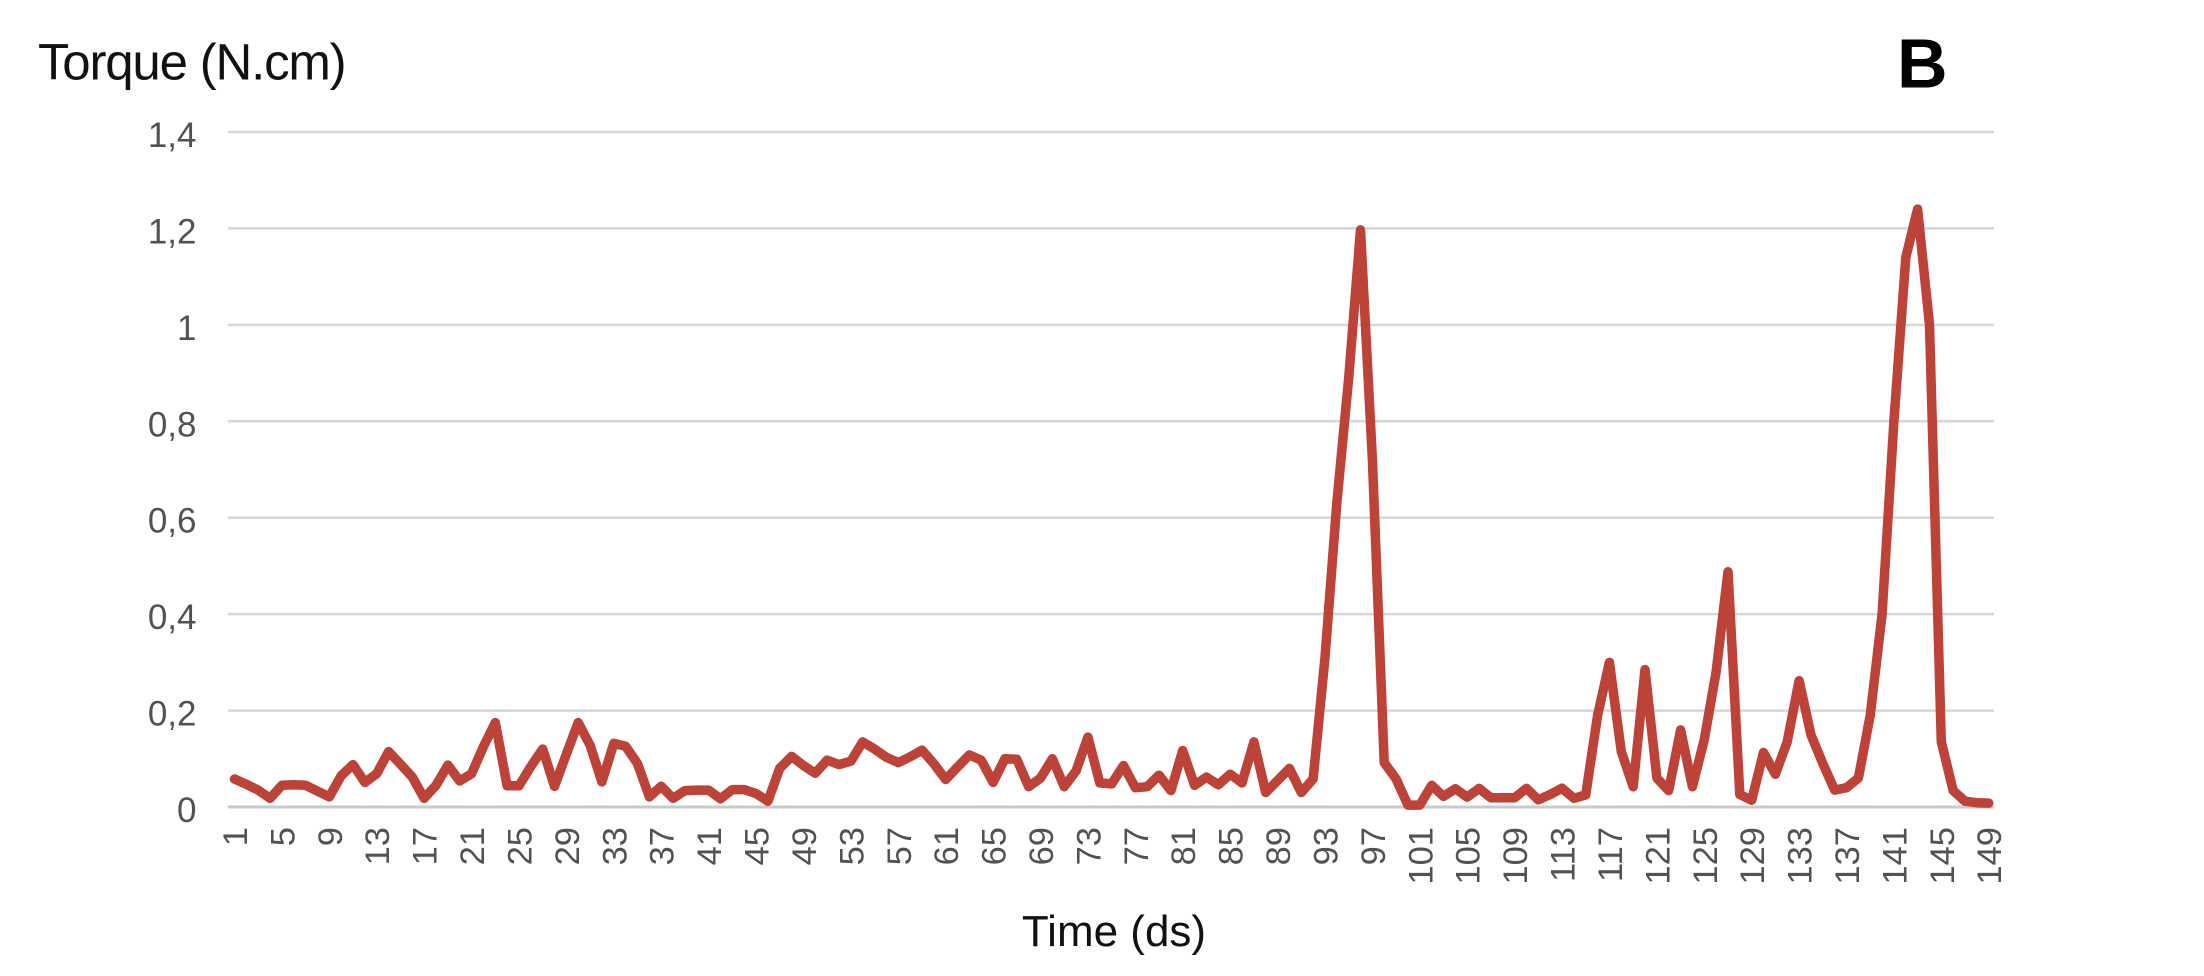 Image resolution: width=2204 pixels, height=976 pixels. What do you see at coordinates (172, 714) in the screenshot?
I see `svg-text: 0,2` at bounding box center [172, 714].